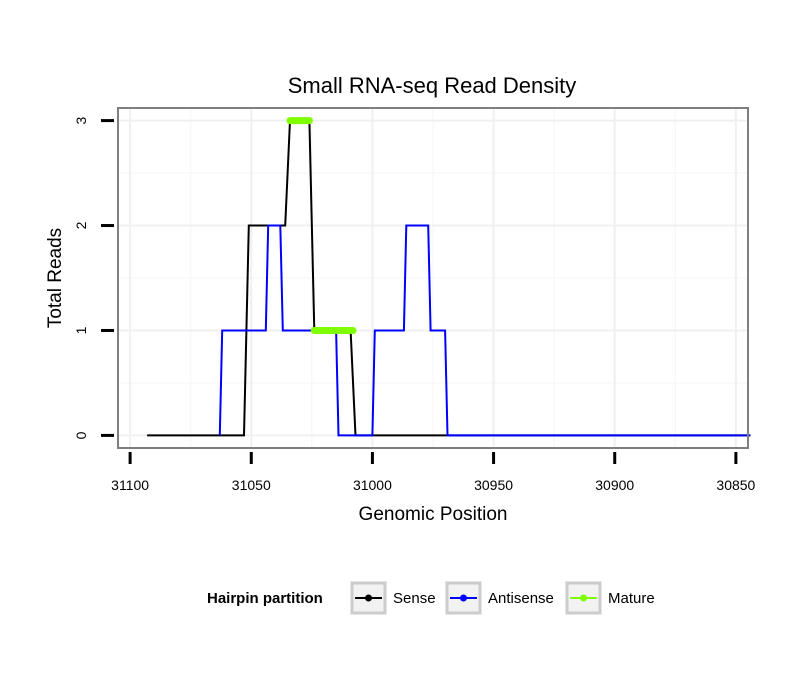  I want to click on x-tick-label: 31050, so click(251, 485).